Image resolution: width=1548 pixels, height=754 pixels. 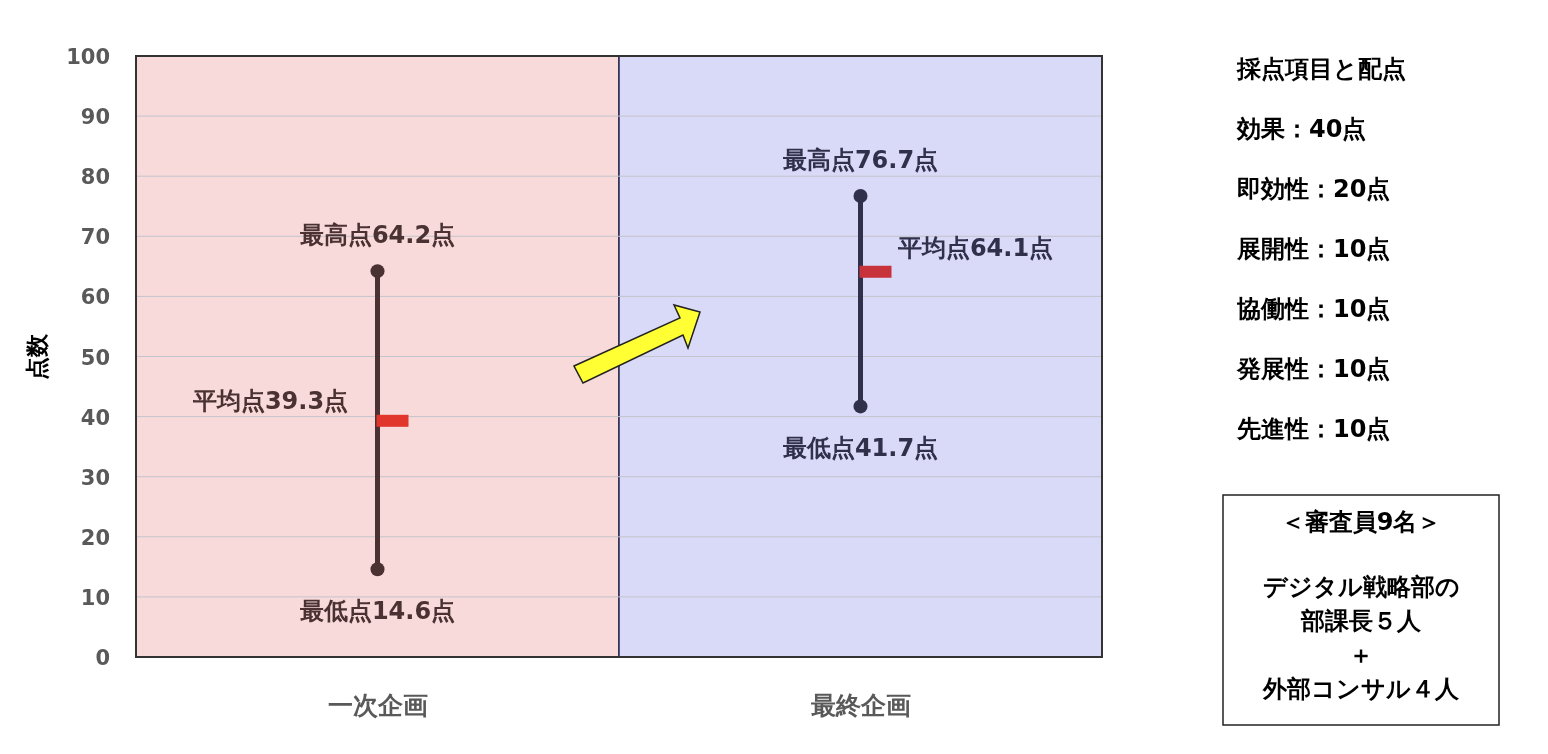 I want to click on text: 発展性：10点, so click(x=1313, y=369).